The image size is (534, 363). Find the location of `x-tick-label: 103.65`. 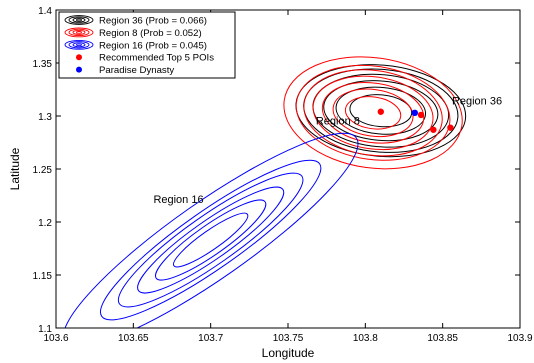

x-tick-label: 103.65 is located at coordinates (133, 338).